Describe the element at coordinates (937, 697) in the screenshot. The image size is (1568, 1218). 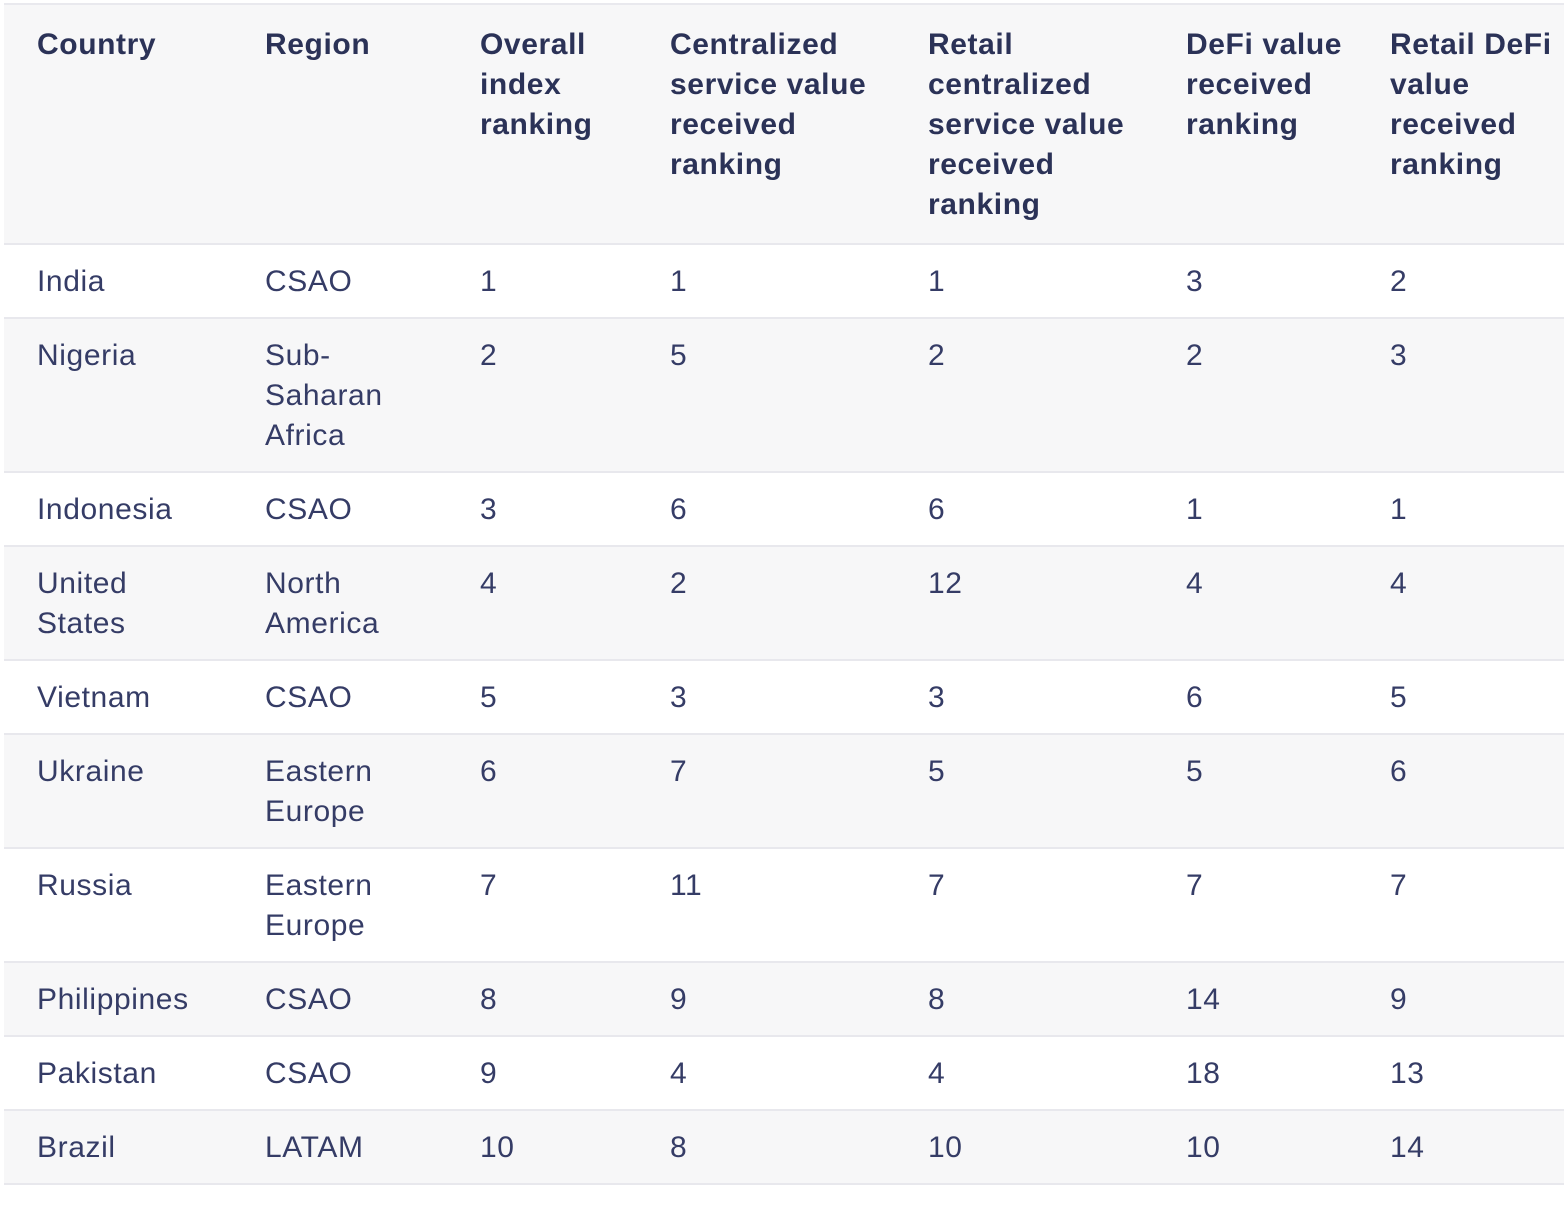
I see `cell-retail-centralized-service-ranking: 3` at that location.